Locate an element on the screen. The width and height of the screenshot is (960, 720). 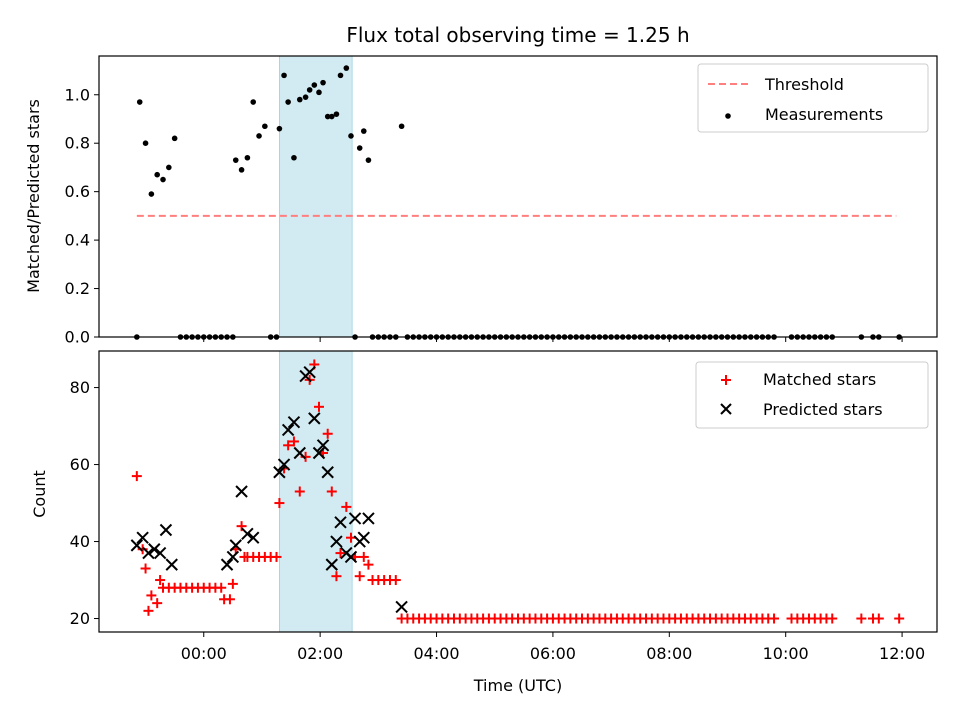
count-y-axis-label: Count is located at coordinates (39, 494).